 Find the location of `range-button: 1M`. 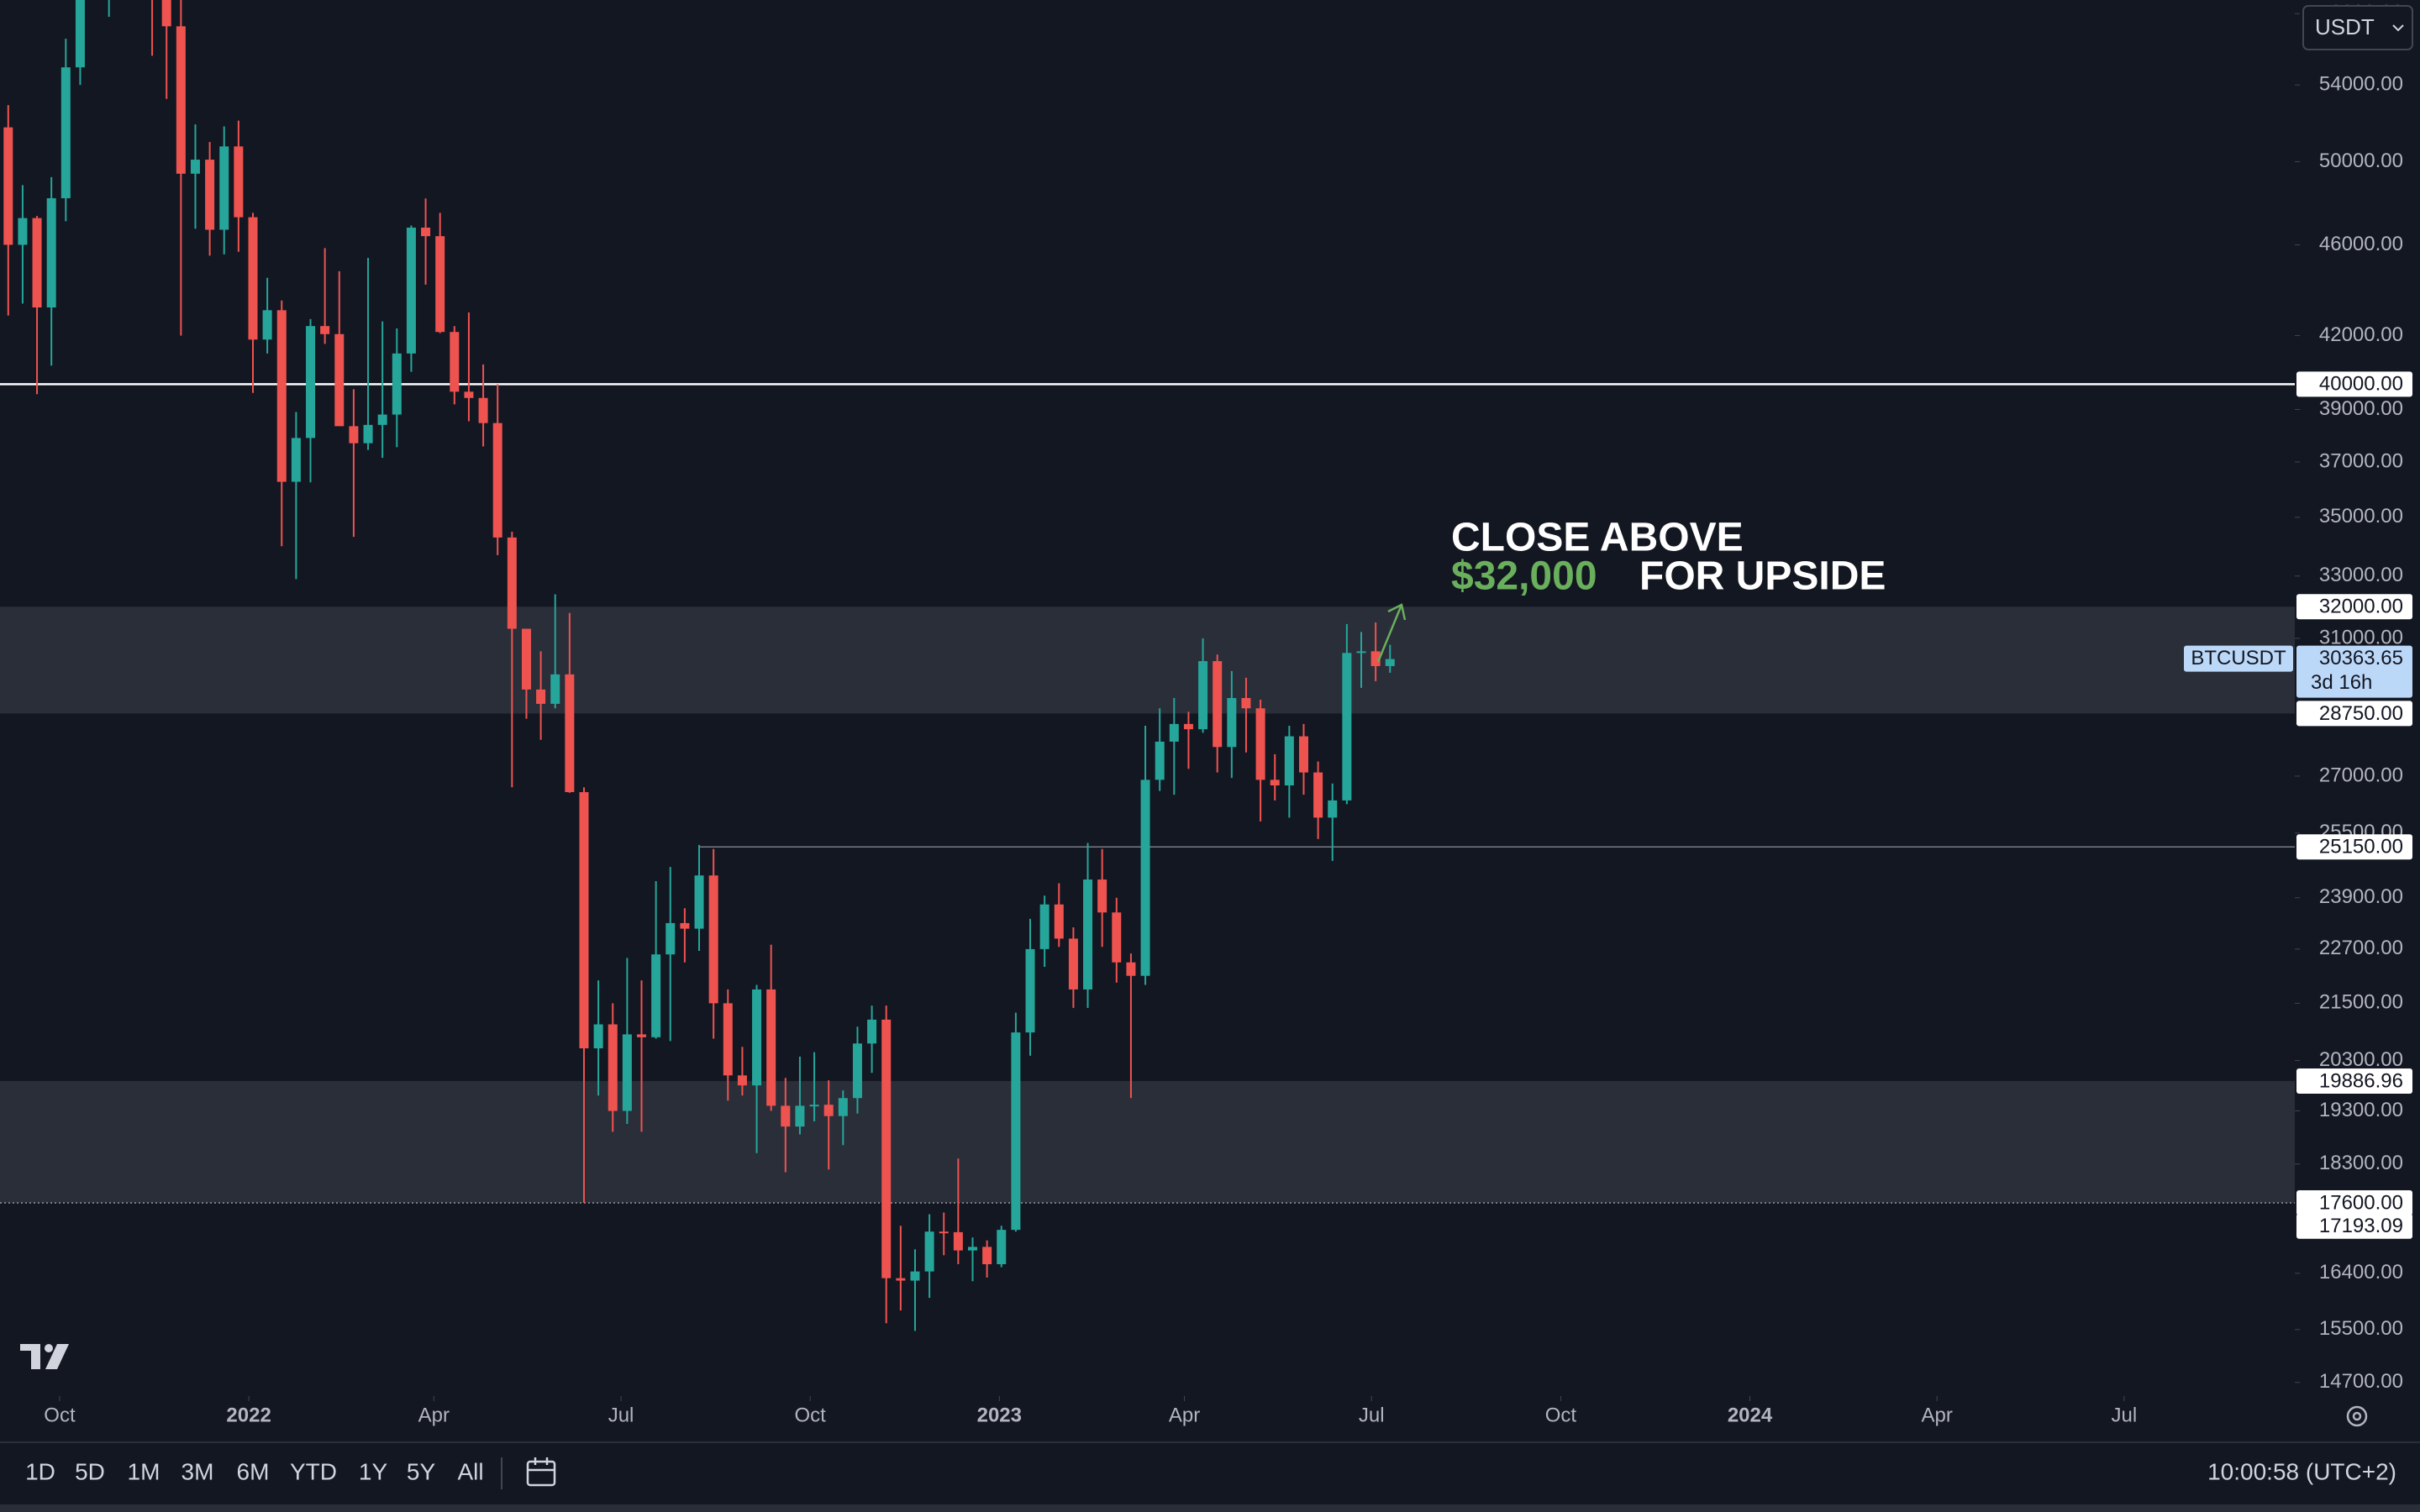

range-button: 1M is located at coordinates (144, 1471).